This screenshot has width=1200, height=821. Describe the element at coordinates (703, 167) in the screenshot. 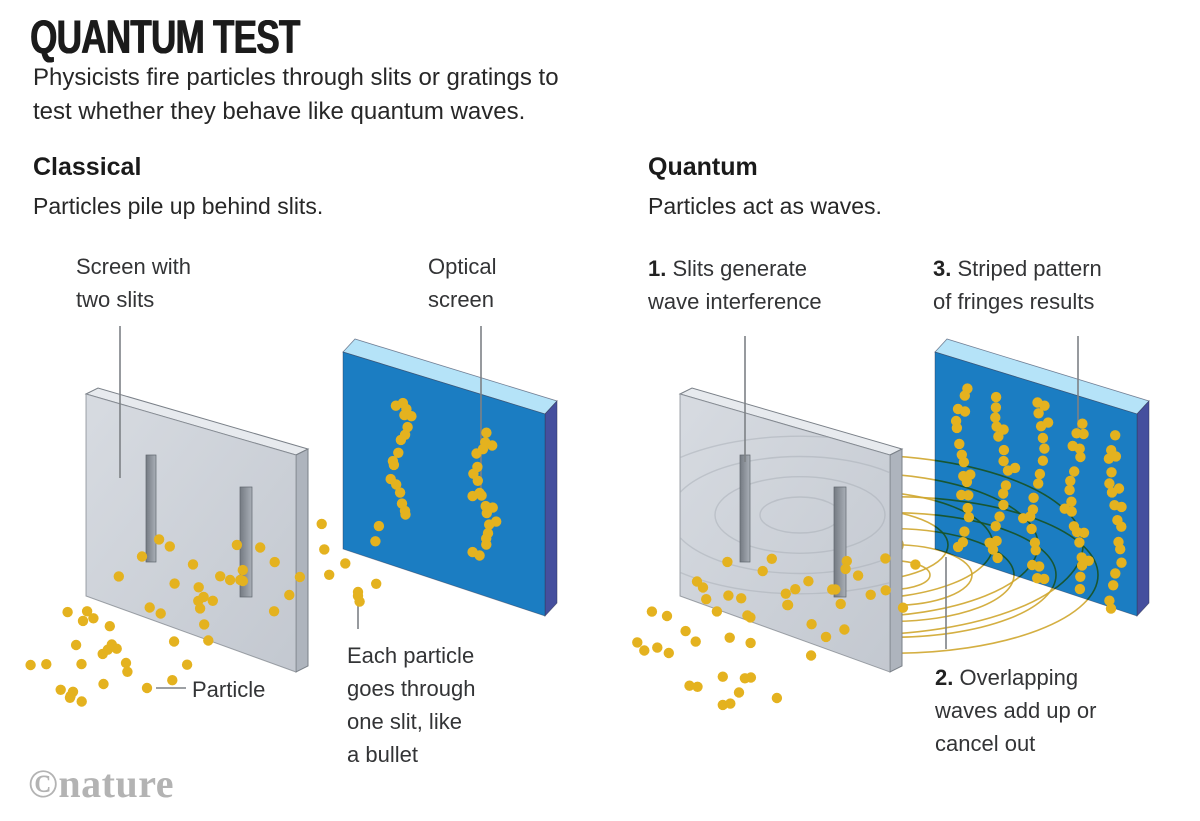

I see `quantum-heading: Quantum` at that location.